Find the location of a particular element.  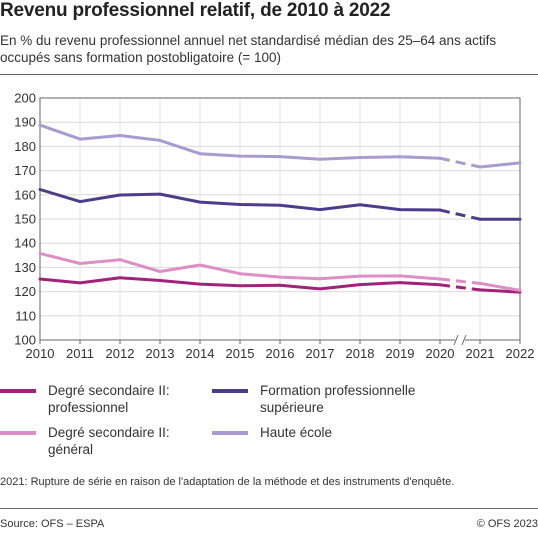

y-tick-label: 130 is located at coordinates (25, 267).